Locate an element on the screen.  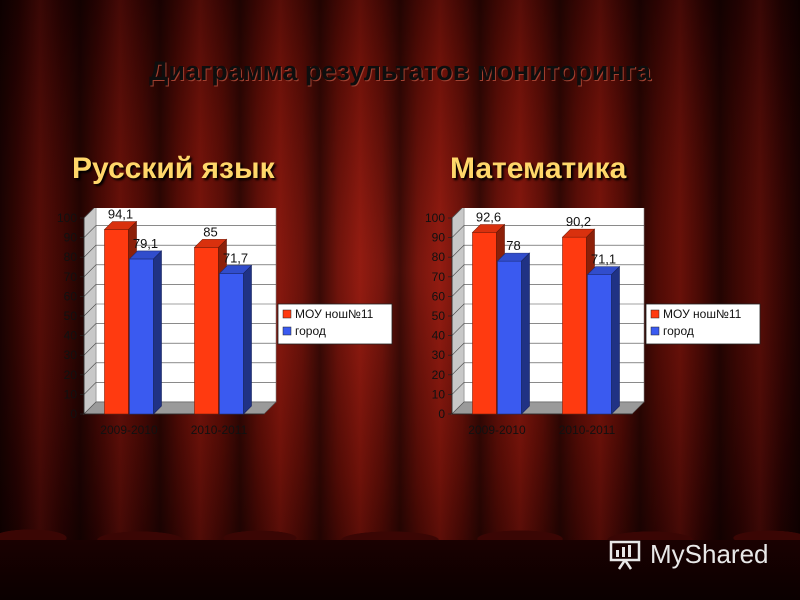
data-label: 78 is located at coordinates (513, 245).